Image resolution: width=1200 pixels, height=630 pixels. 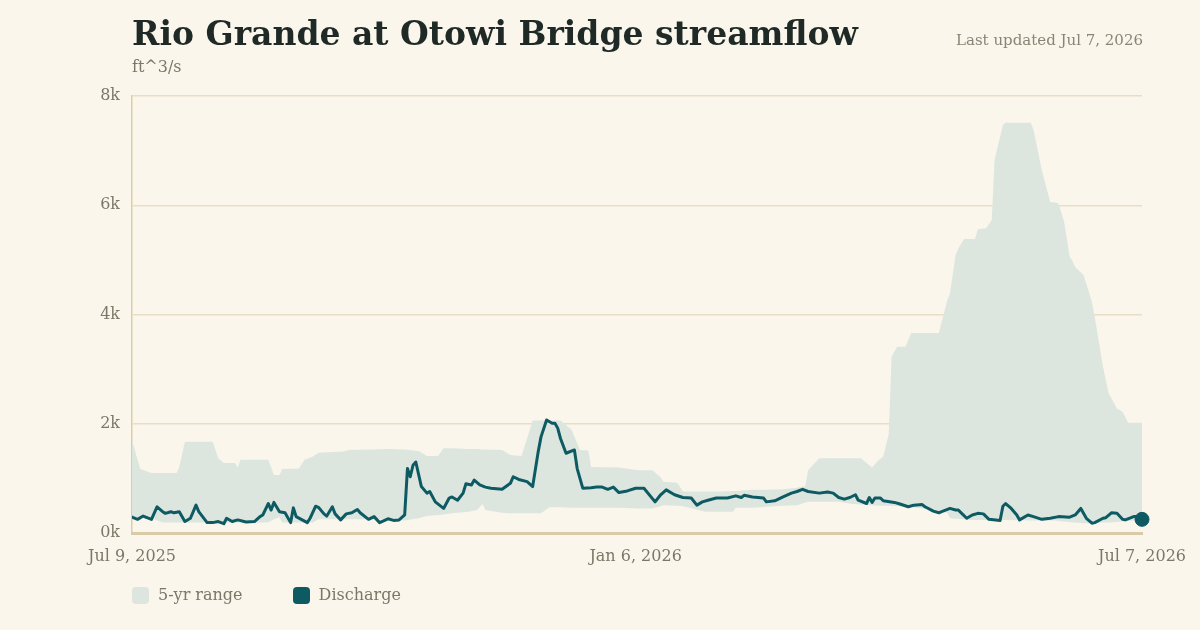 What do you see at coordinates (110, 422) in the screenshot?
I see `y-tick-label: 2k` at bounding box center [110, 422].